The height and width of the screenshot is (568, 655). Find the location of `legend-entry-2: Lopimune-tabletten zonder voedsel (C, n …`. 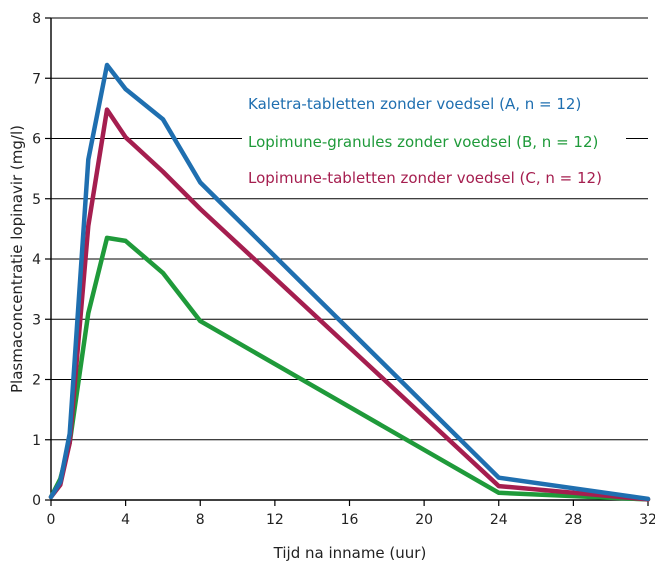

legend-entry-2: Lopimune-tabletten zonder voedsel (C, n … is located at coordinates (425, 178).